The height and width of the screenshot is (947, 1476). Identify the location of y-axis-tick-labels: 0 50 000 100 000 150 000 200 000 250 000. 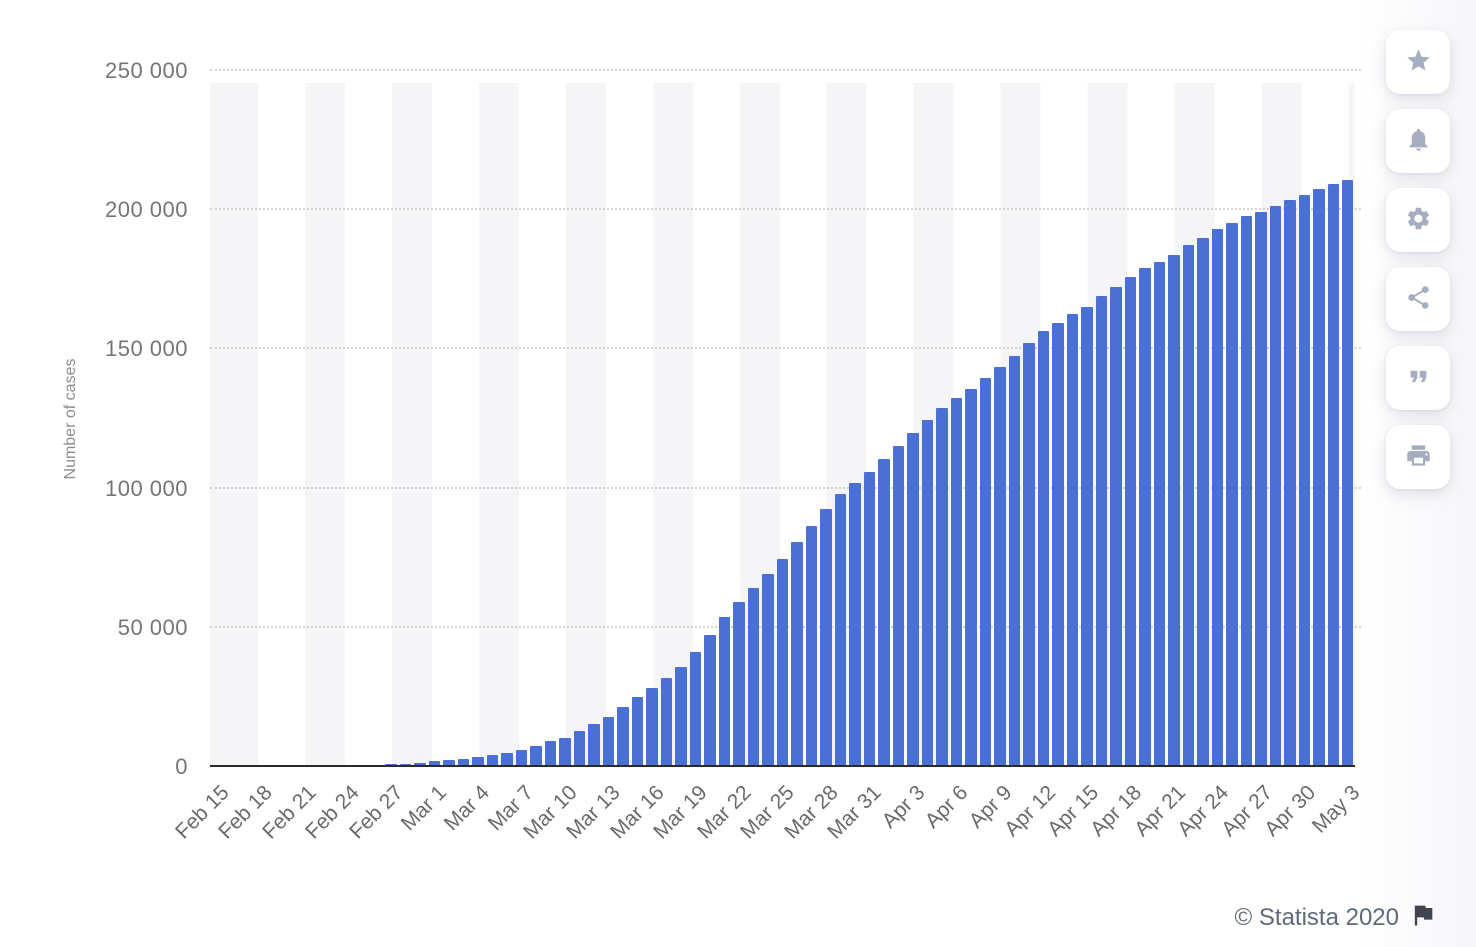
(94, 418).